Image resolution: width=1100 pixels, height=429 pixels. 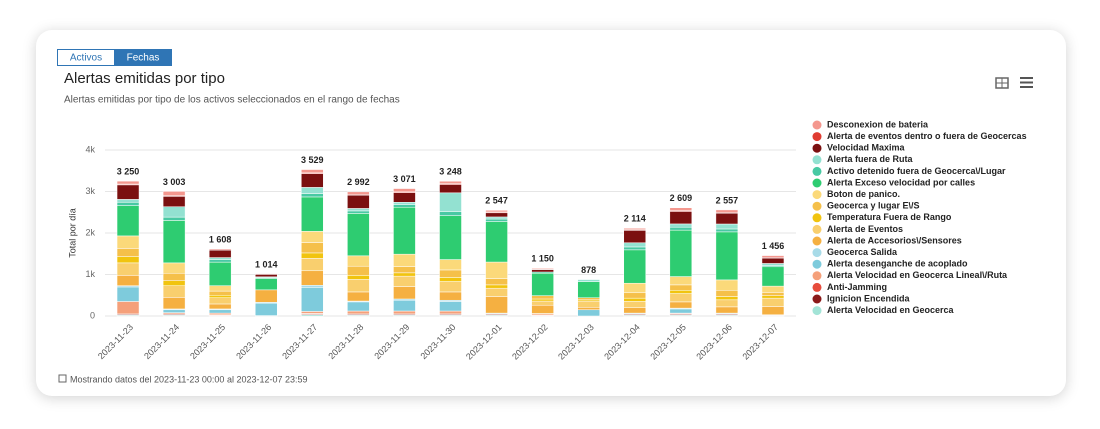 What do you see at coordinates (391, 341) in the screenshot?
I see `x-tick-label: 2023-11-29` at bounding box center [391, 341].